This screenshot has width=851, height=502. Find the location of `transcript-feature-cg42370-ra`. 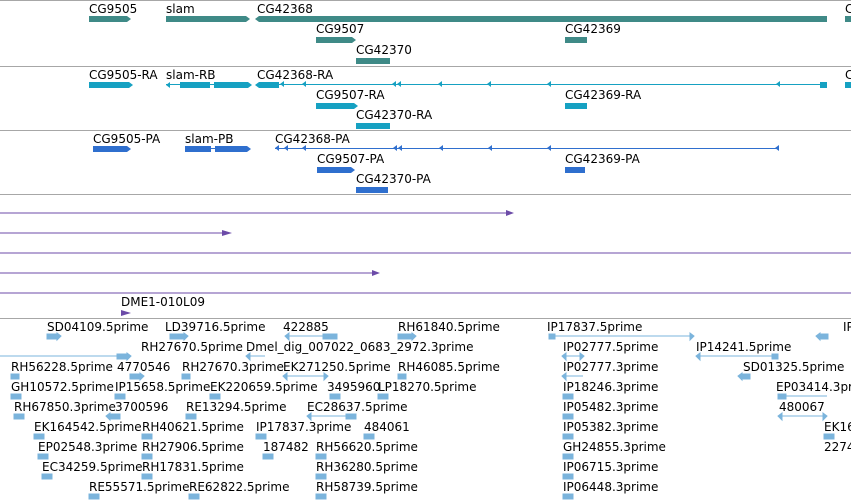

transcript-feature-cg42370-ra is located at coordinates (373, 126).